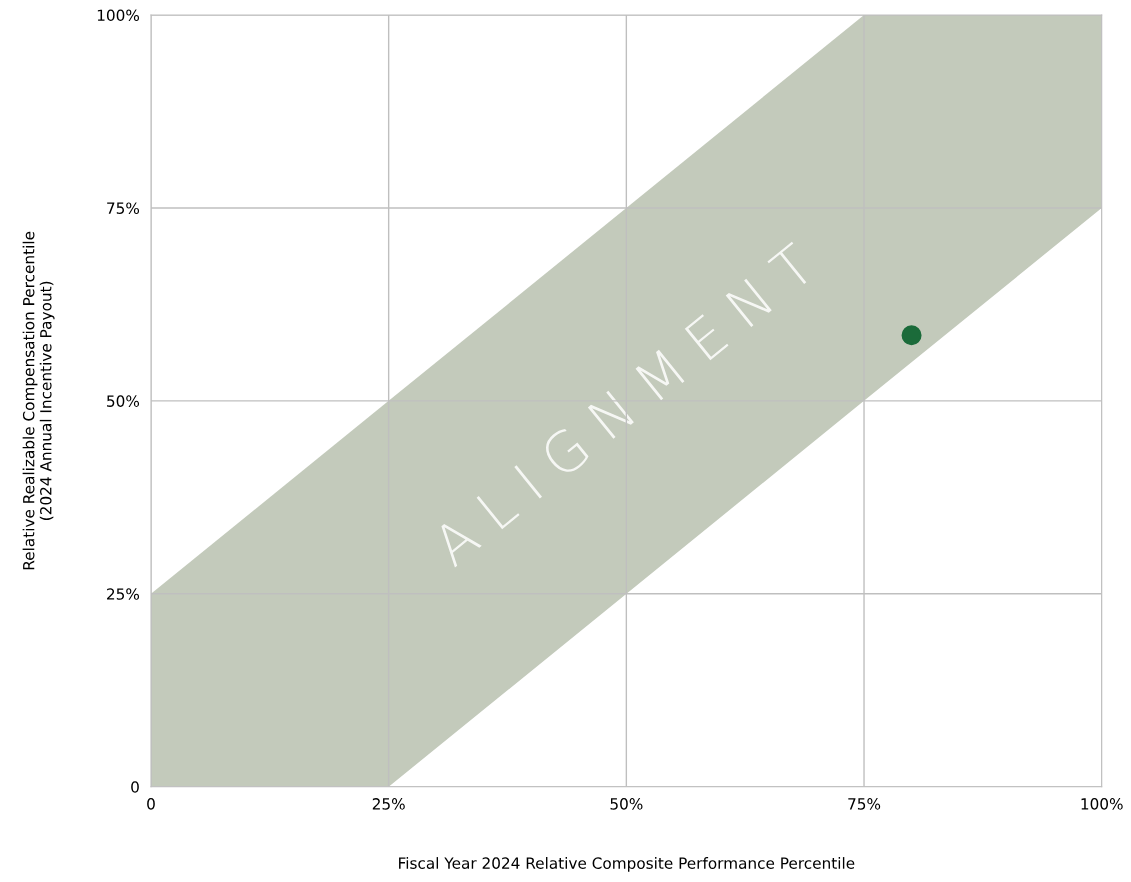 The image size is (1131, 882). I want to click on x-tick-label: 0, so click(151, 804).